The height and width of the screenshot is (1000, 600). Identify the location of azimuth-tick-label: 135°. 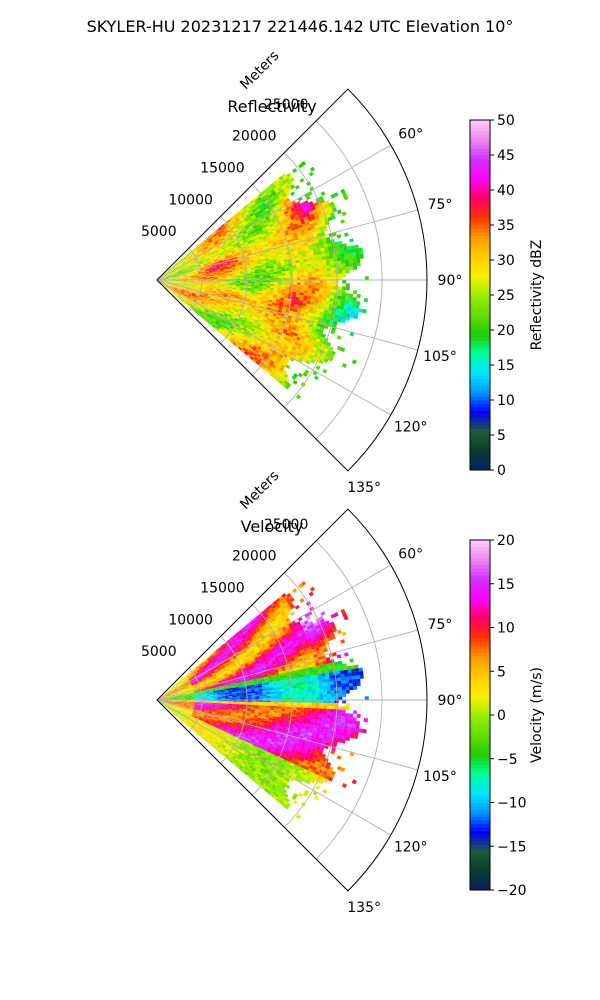
(364, 488).